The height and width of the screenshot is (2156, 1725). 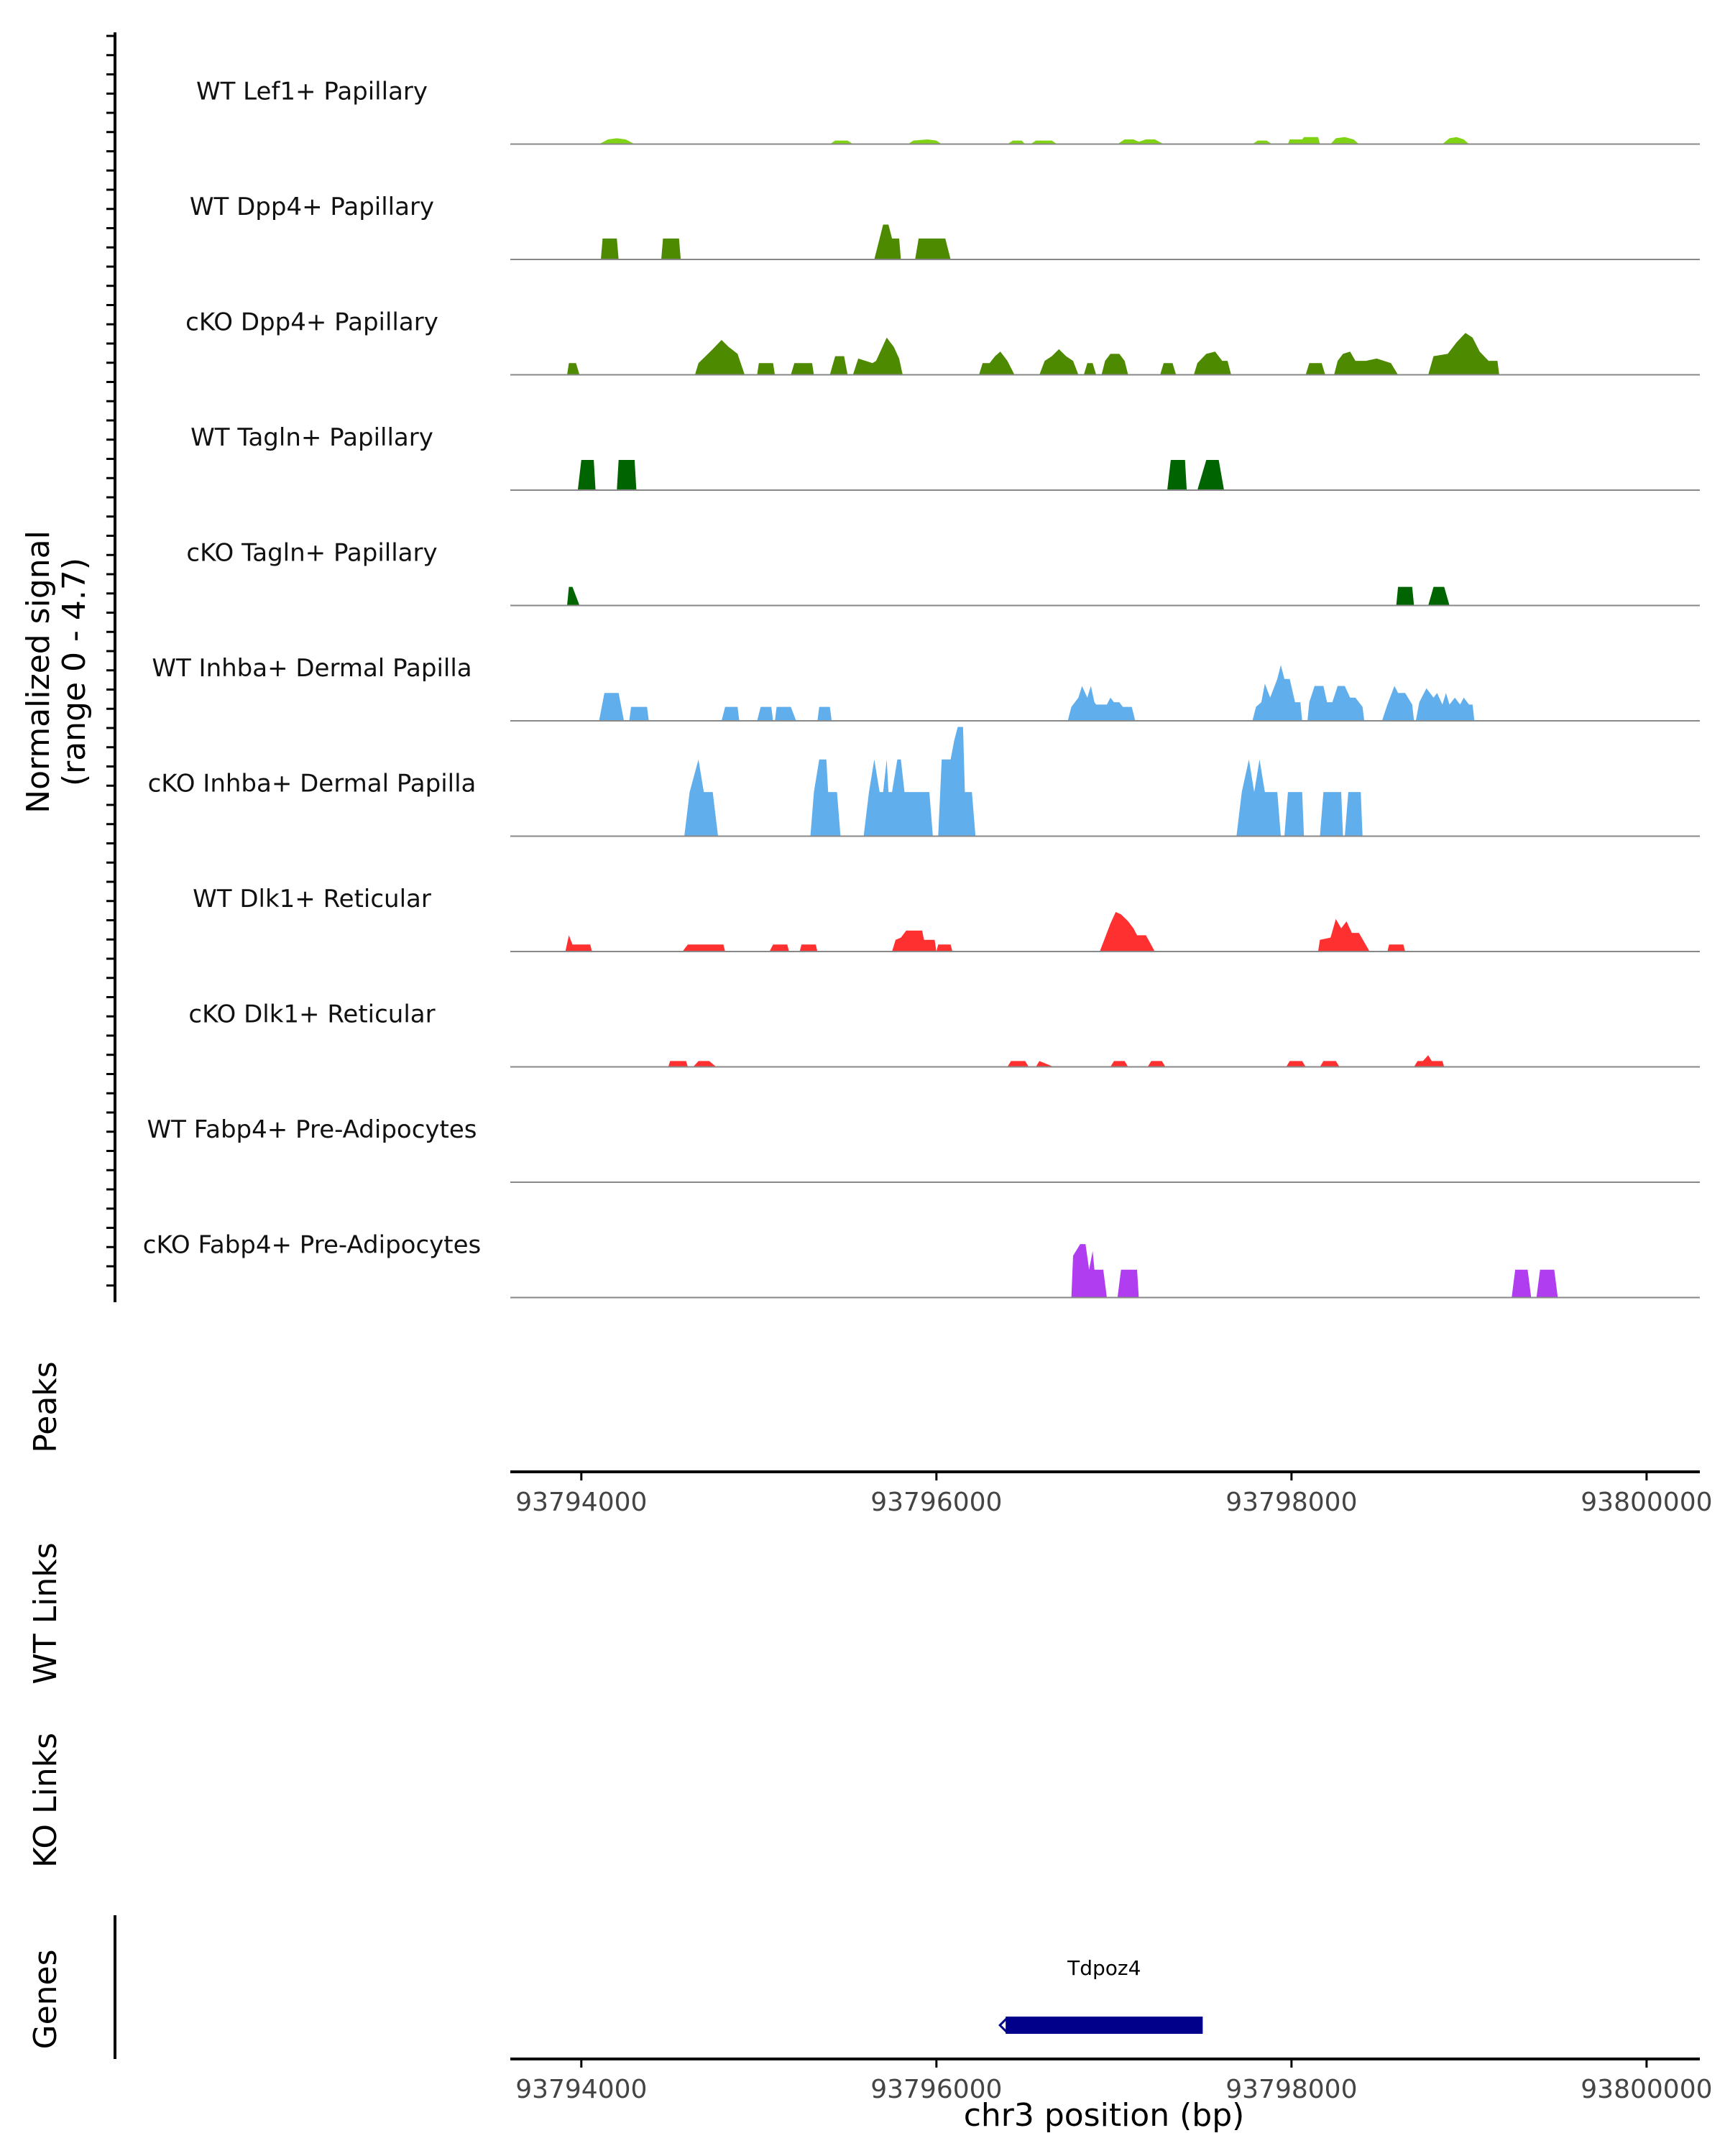 I want to click on track-label: WT Dpp4+ Papillary, so click(x=312, y=207).